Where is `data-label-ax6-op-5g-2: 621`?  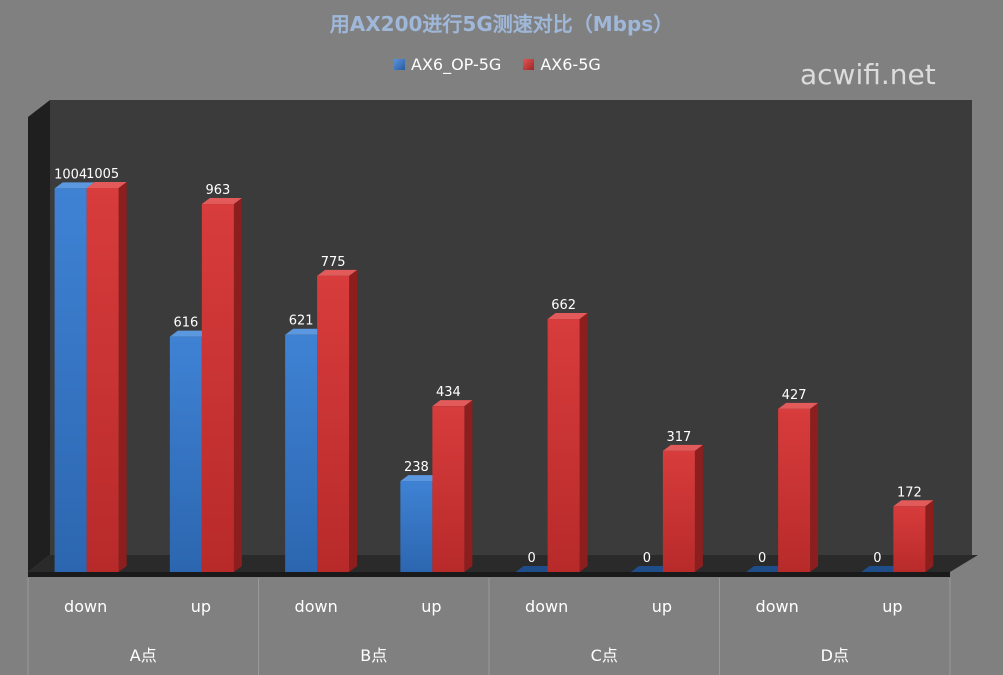 data-label-ax6-op-5g-2: 621 is located at coordinates (301, 321).